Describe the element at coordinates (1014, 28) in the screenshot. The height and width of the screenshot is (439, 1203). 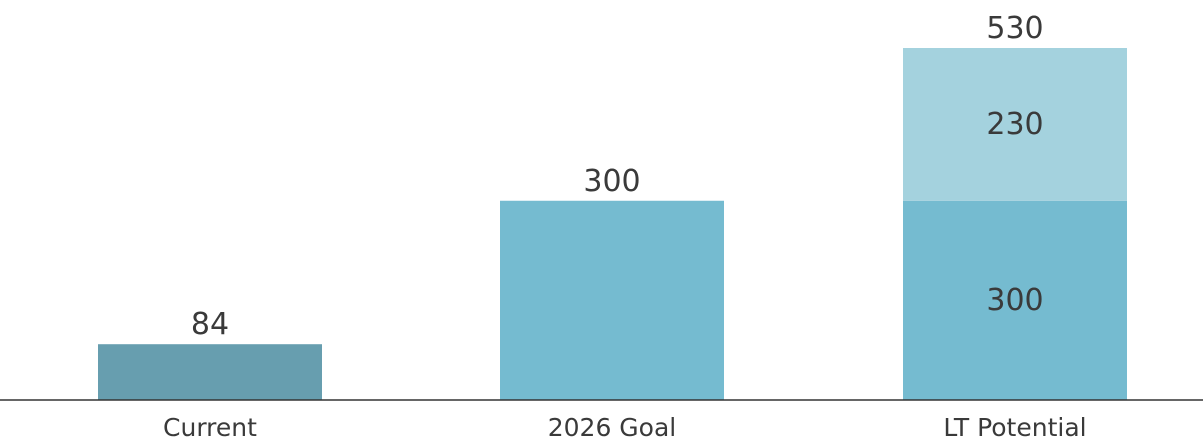
I see `total-label: 530` at that location.